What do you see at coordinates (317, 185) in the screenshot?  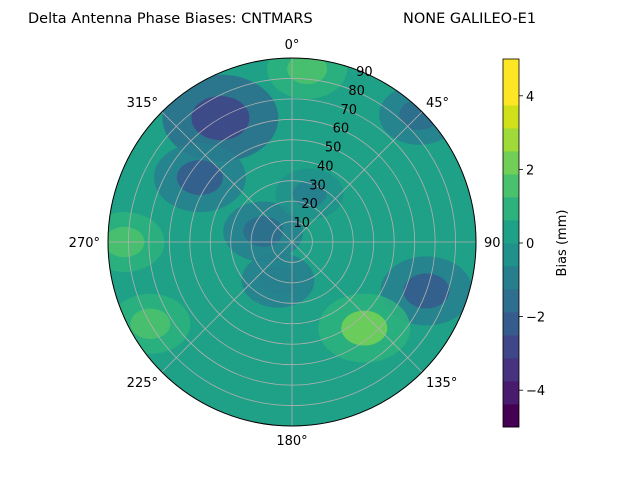 I see `radial-tick-label-30: 30` at bounding box center [317, 185].